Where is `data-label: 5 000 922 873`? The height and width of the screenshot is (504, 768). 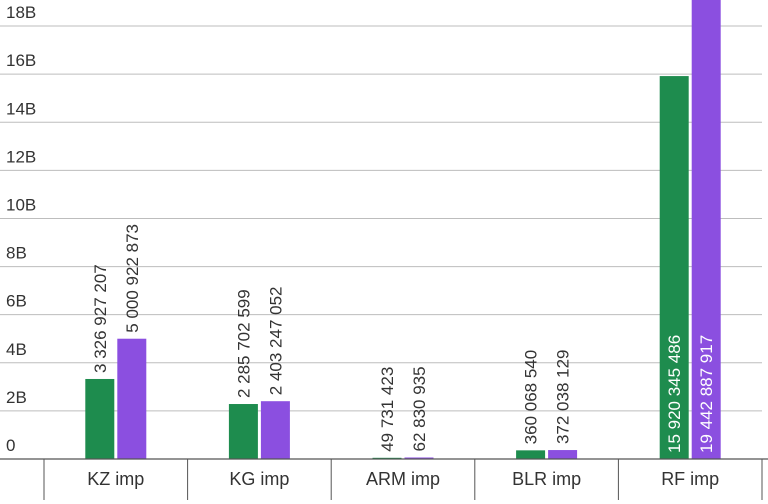 data-label: 5 000 922 873 is located at coordinates (132, 278).